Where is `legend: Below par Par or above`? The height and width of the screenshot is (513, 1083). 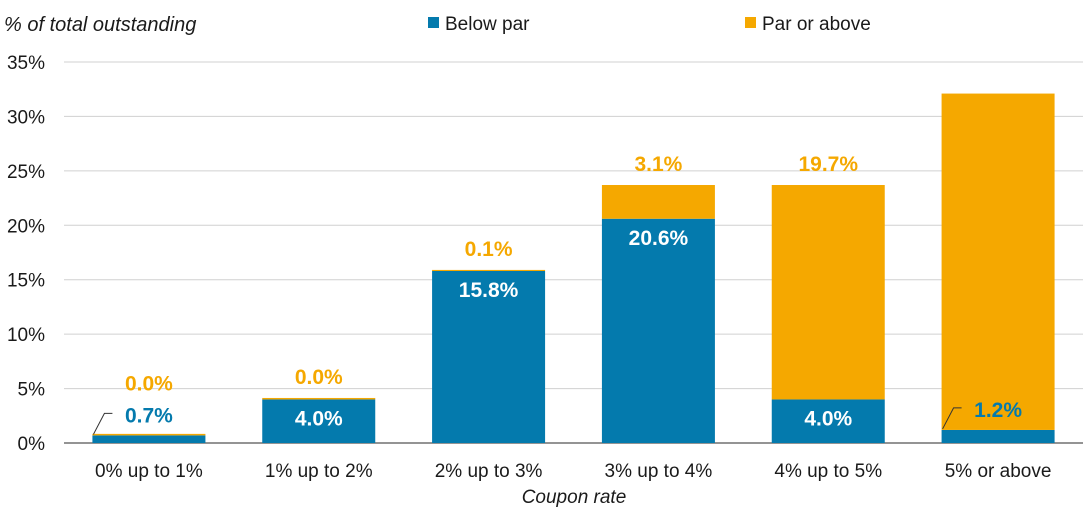
legend: Below par Par or above is located at coordinates (649, 24).